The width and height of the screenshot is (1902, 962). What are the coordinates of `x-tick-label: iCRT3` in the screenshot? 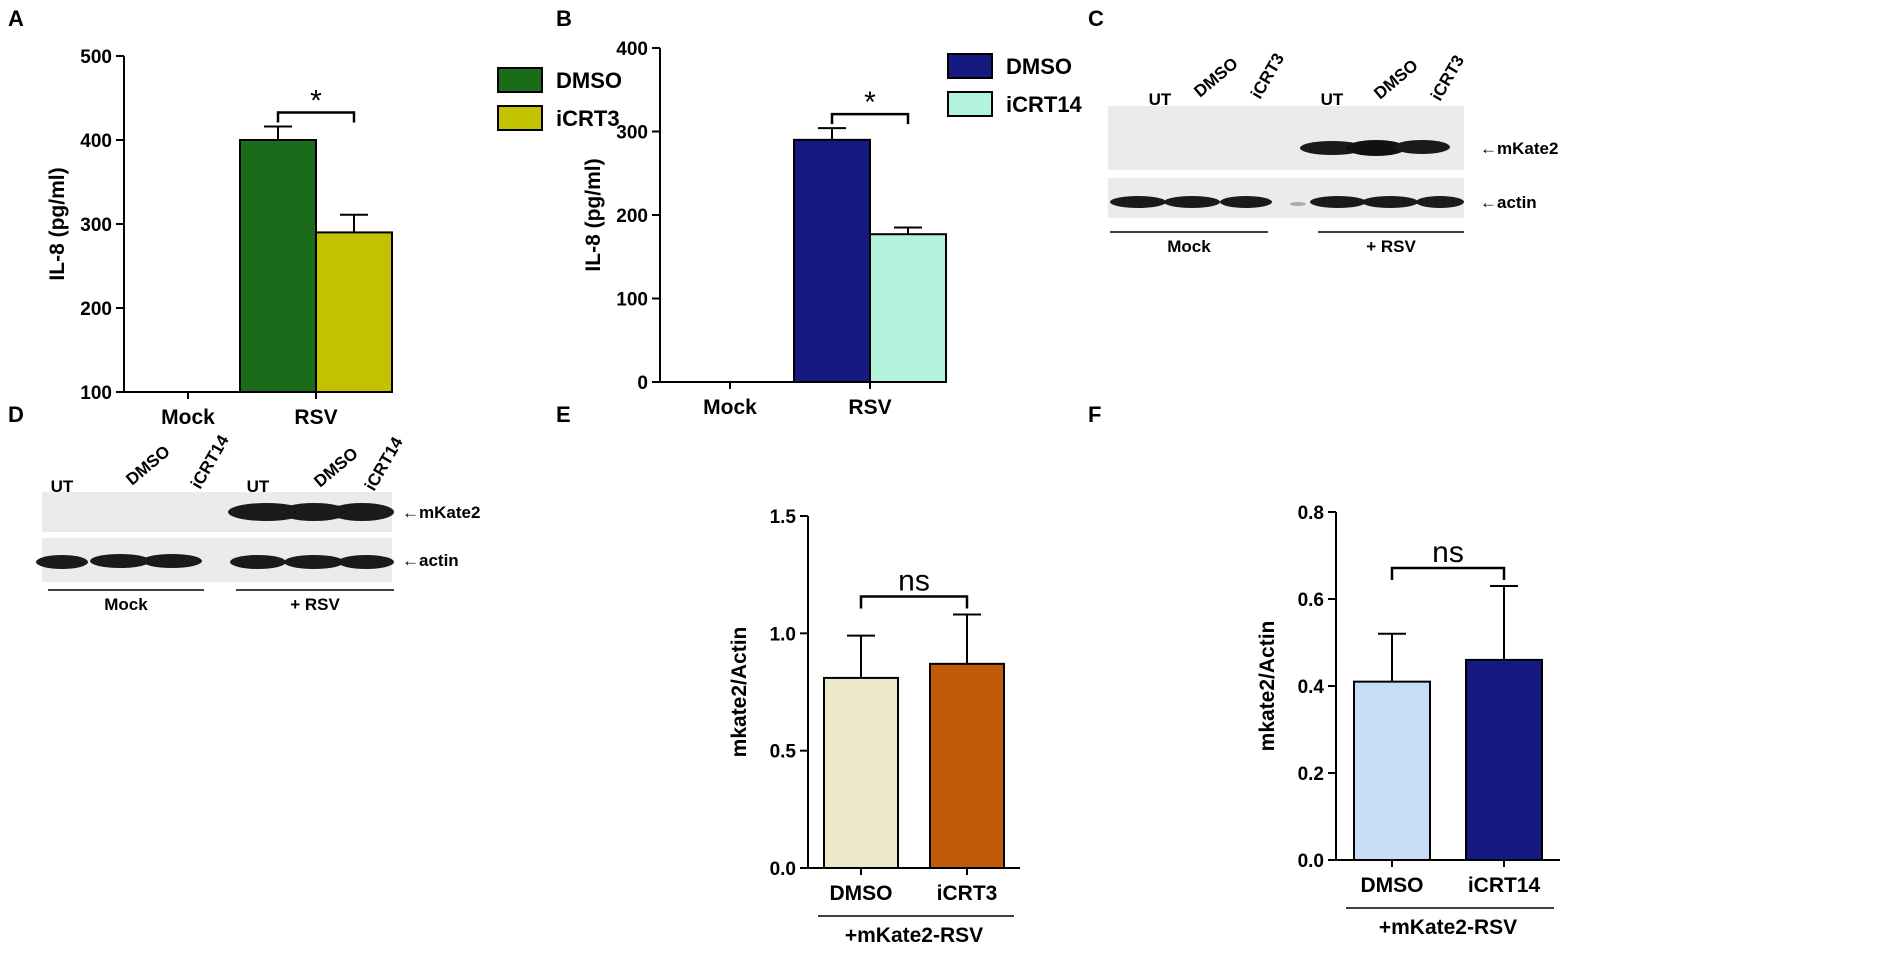 It's located at (967, 893).